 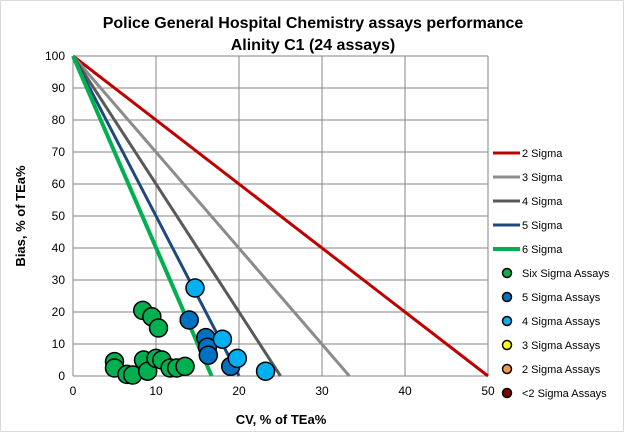 What do you see at coordinates (542, 226) in the screenshot?
I see `legend-label: 5 Sigma` at bounding box center [542, 226].